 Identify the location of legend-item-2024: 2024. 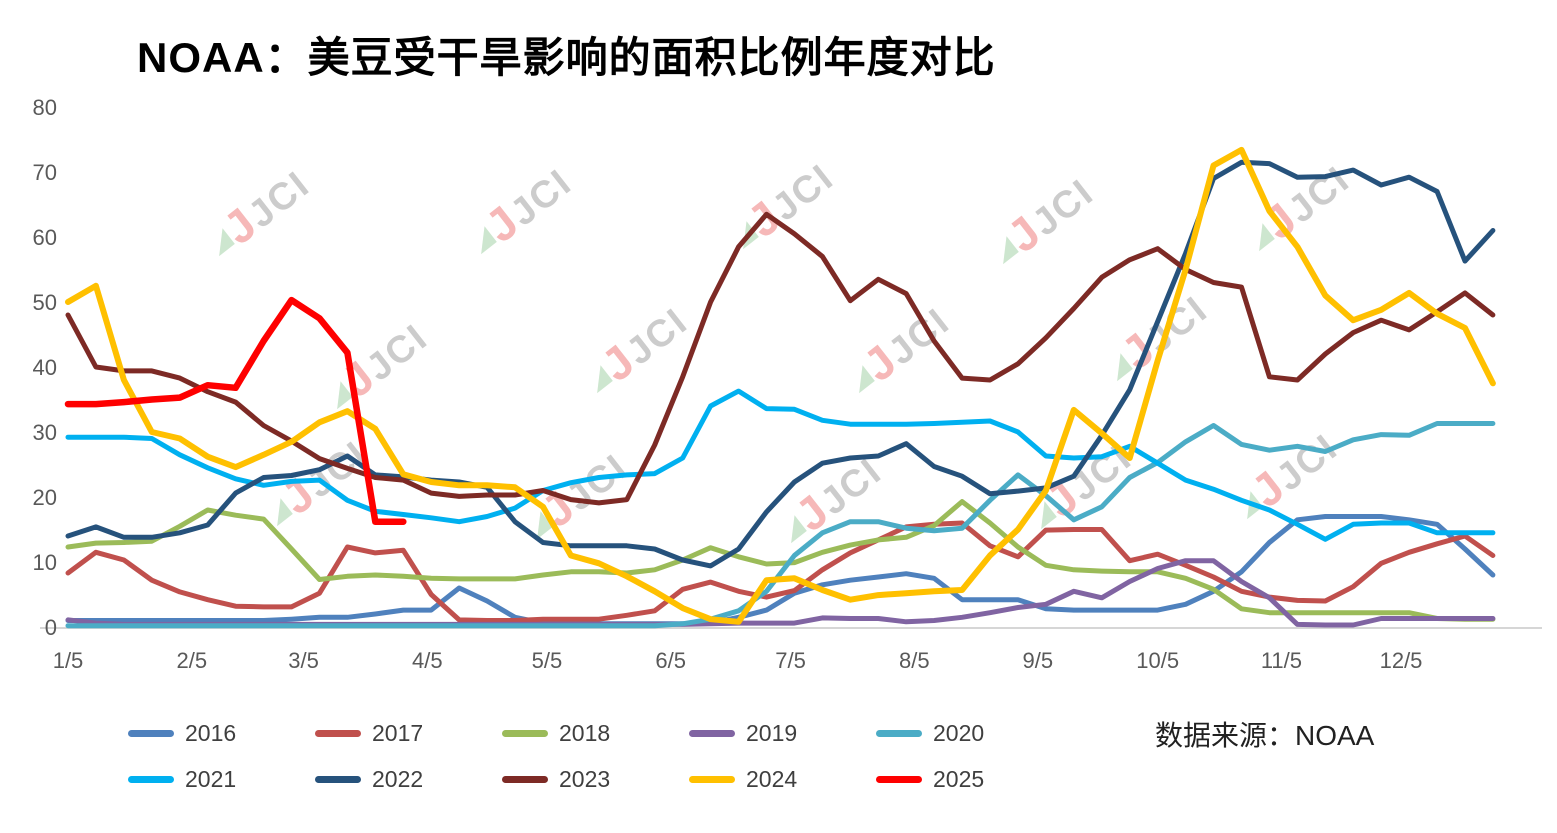
(782, 779).